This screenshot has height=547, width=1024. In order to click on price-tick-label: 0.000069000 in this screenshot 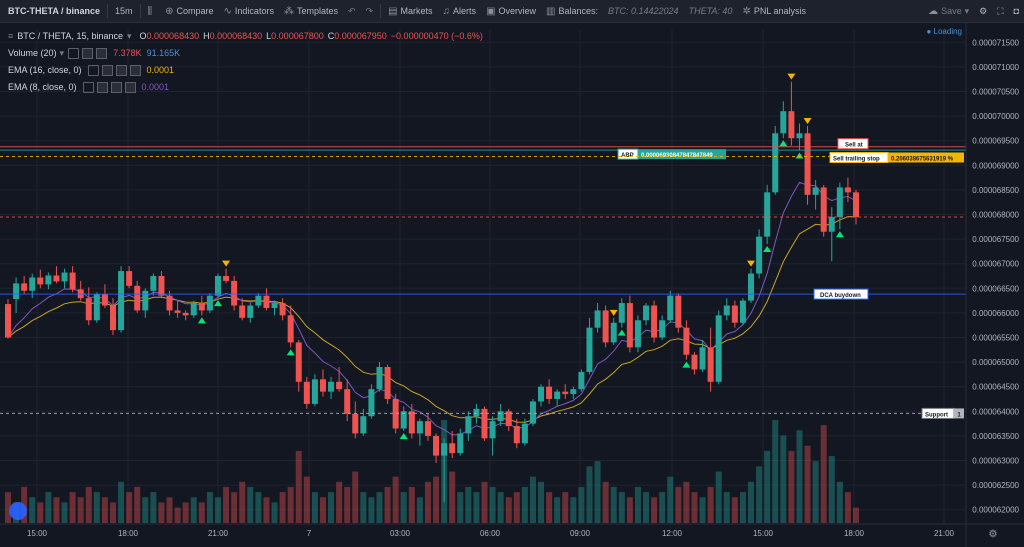, I will do `click(995, 165)`.